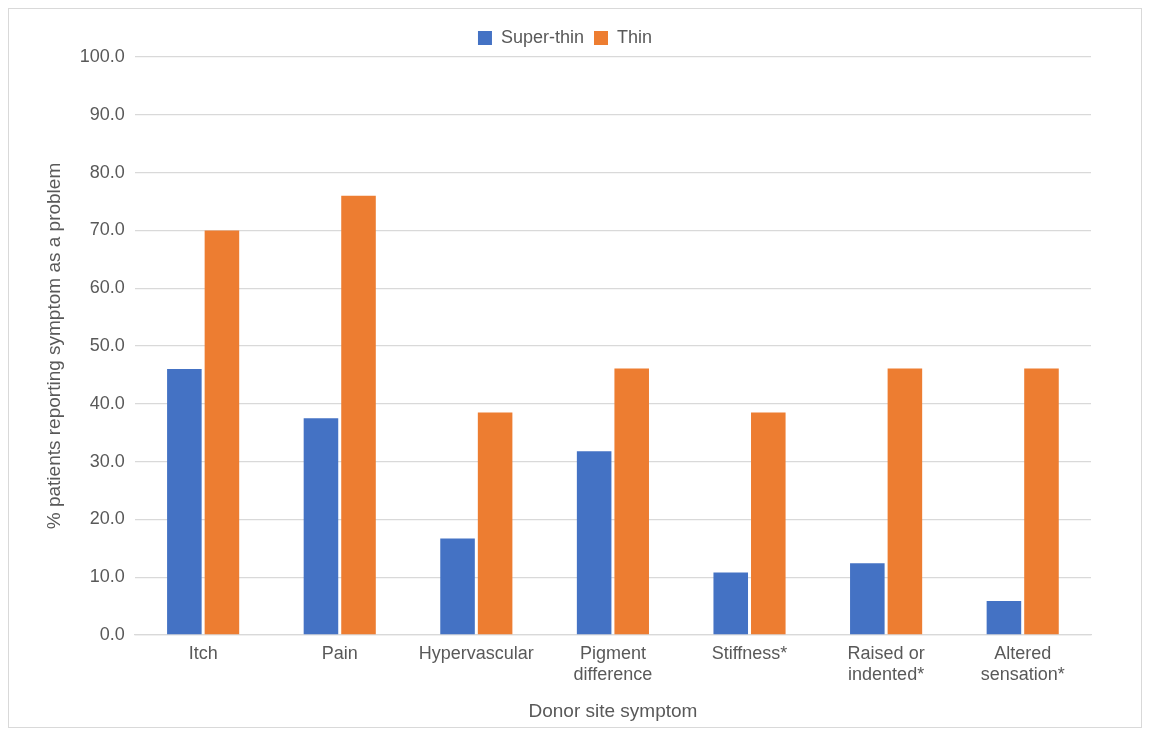 The image size is (1150, 736). Describe the element at coordinates (476, 652) in the screenshot. I see `x-tick-label: Hypervascular` at that location.